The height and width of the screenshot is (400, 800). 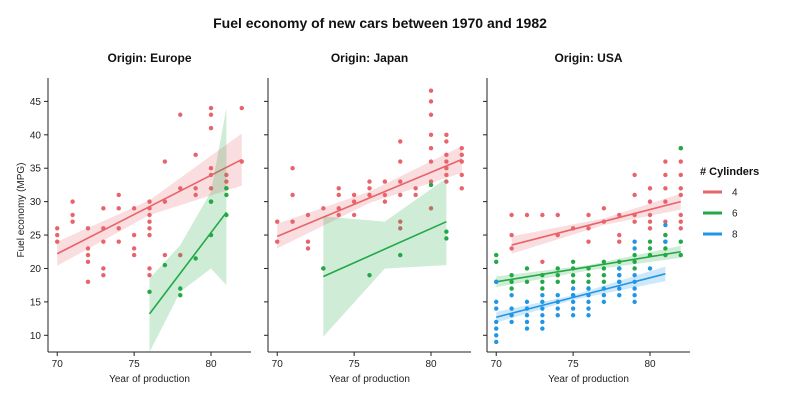 I want to click on legend-entries: 4 6 8, so click(x=720, y=214).